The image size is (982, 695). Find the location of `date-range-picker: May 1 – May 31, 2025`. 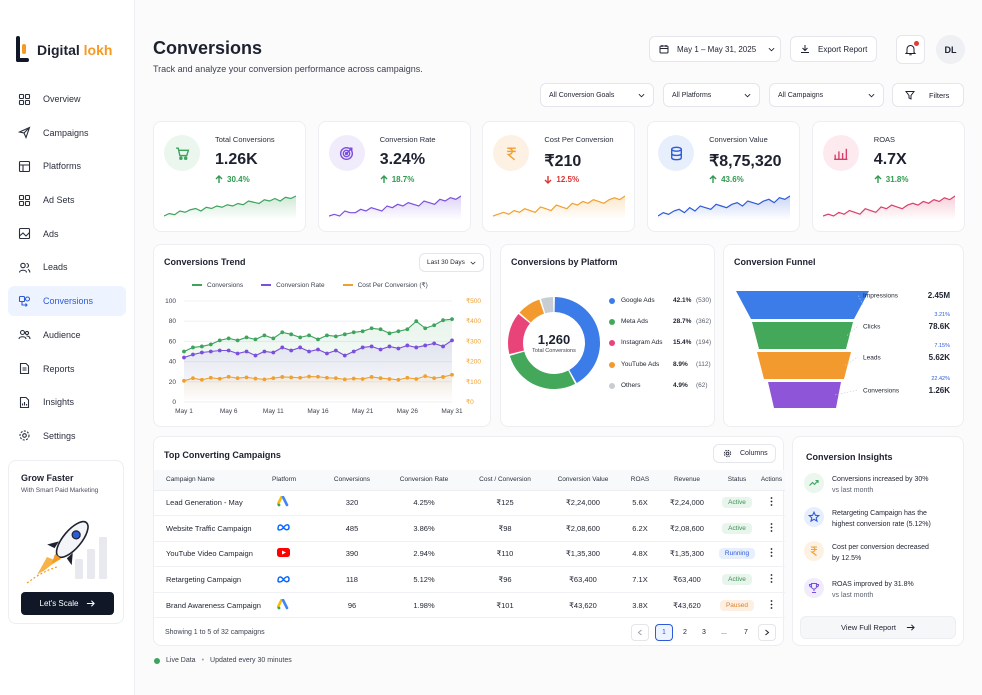

date-range-picker: May 1 – May 31, 2025 is located at coordinates (715, 49).